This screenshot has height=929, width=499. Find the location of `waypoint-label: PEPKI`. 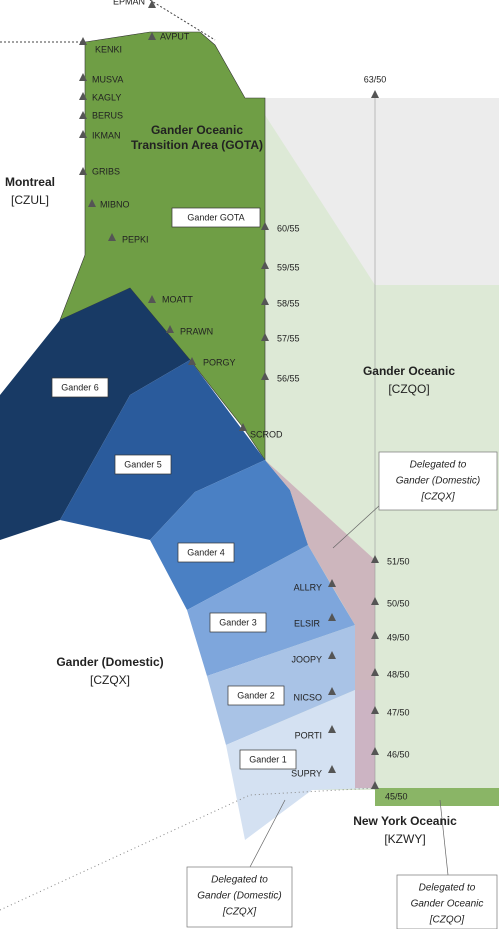

waypoint-label: PEPKI is located at coordinates (135, 239).